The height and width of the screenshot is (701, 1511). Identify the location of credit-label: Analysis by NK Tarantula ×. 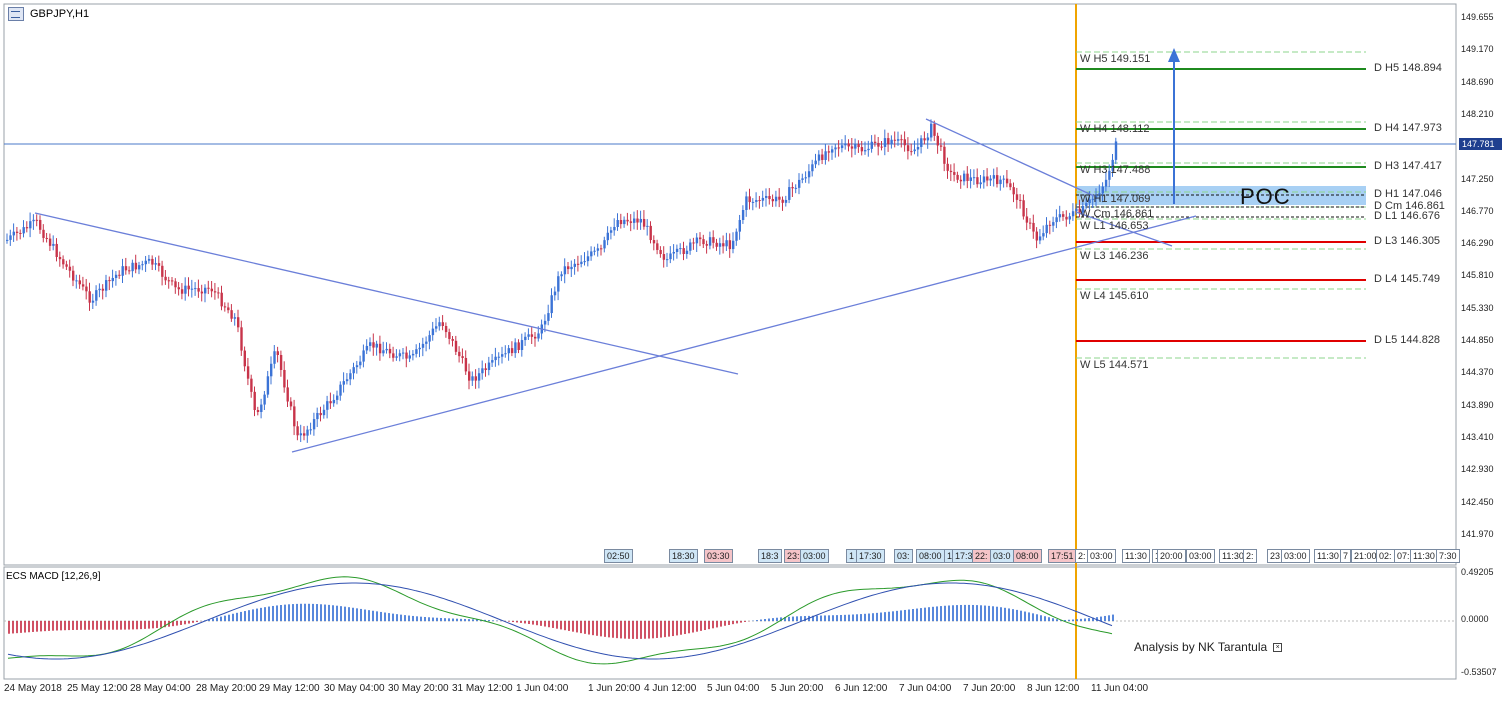
(1208, 647).